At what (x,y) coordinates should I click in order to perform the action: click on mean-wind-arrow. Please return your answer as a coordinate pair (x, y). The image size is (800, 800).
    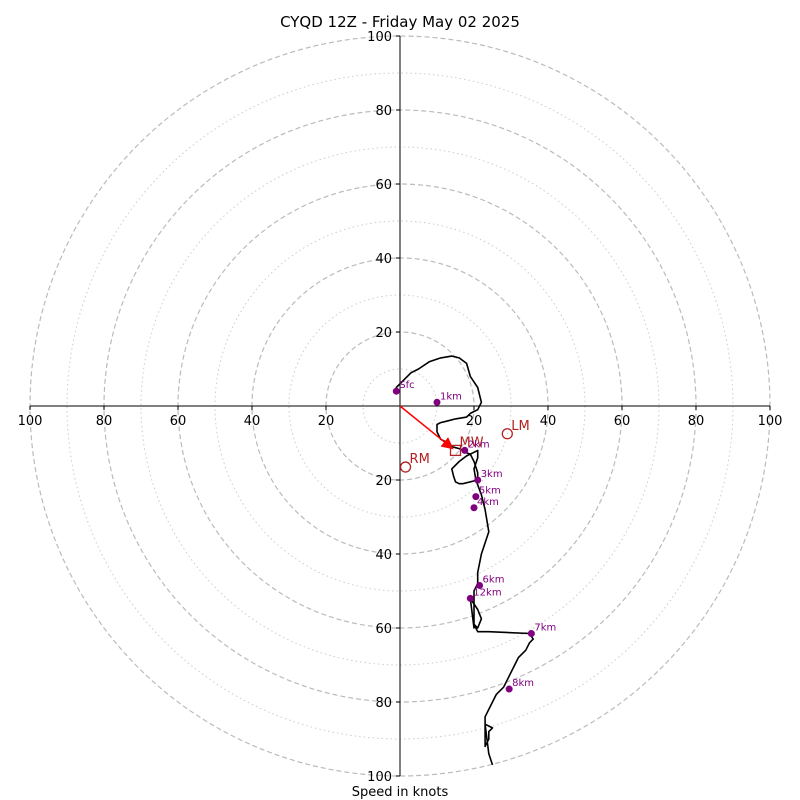
    Looking at the image, I should click on (426, 427).